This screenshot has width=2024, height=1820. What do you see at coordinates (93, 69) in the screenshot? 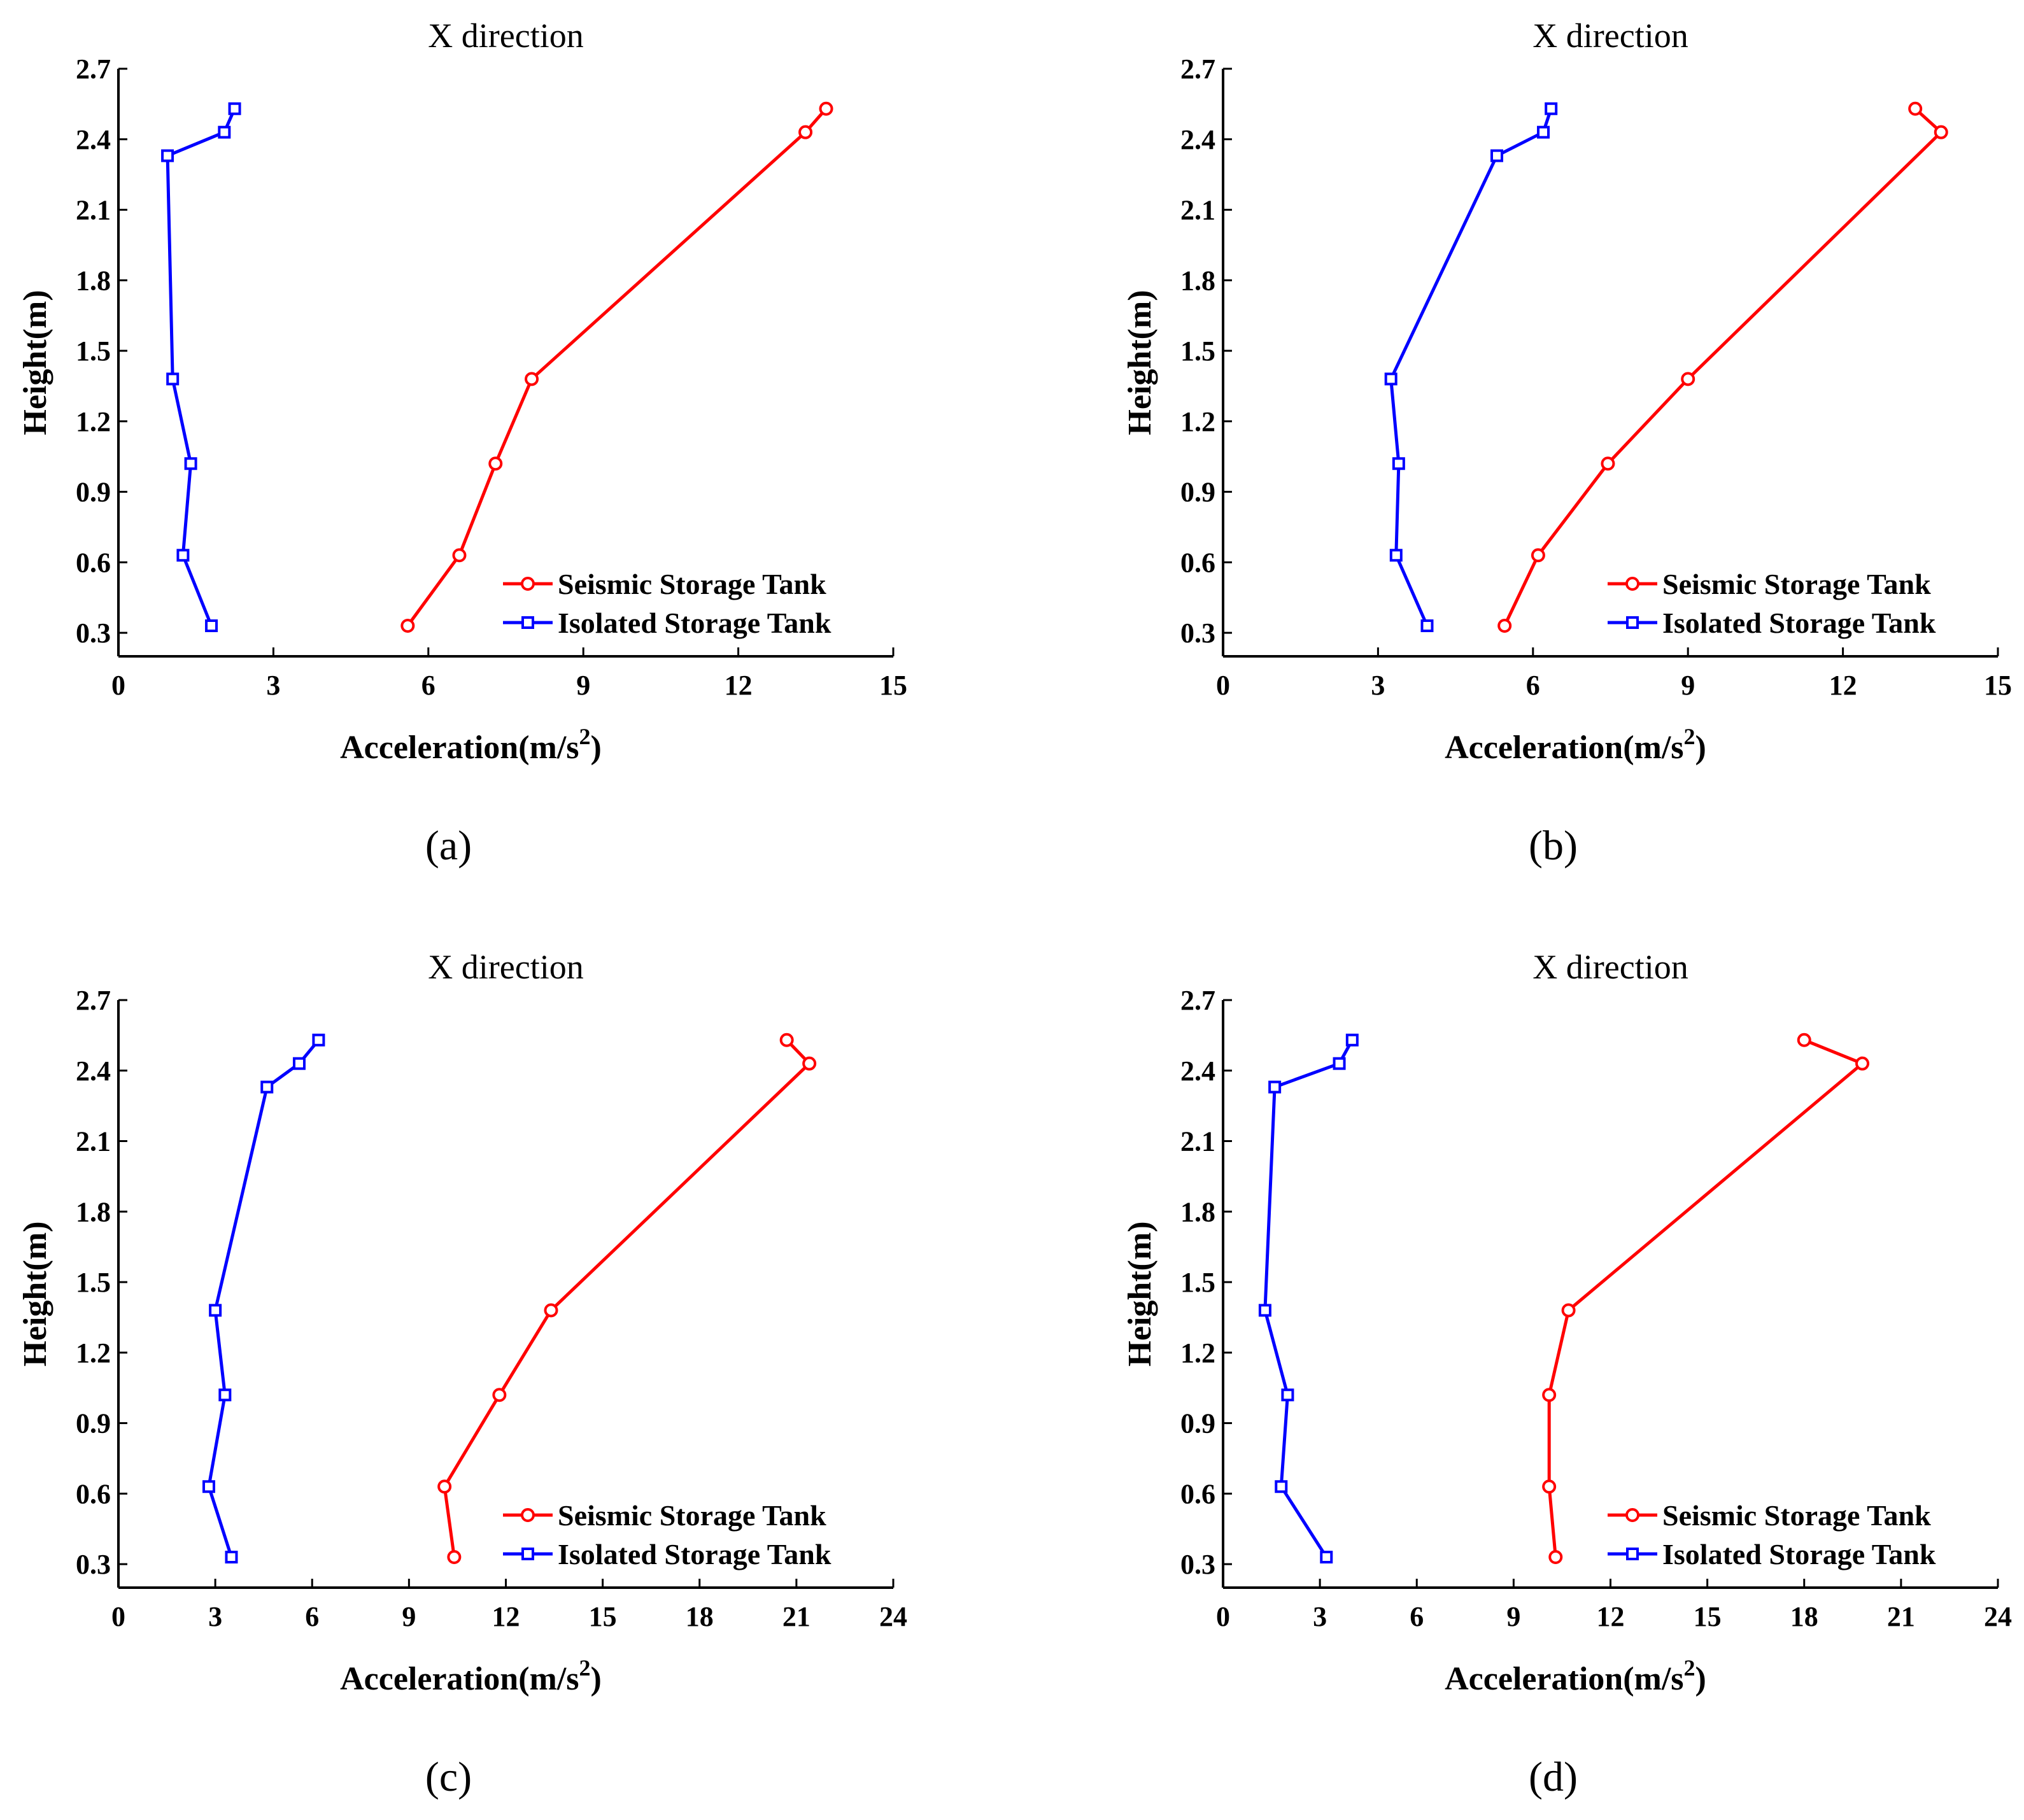
I see `y-tick-label: 2.7` at bounding box center [93, 69].